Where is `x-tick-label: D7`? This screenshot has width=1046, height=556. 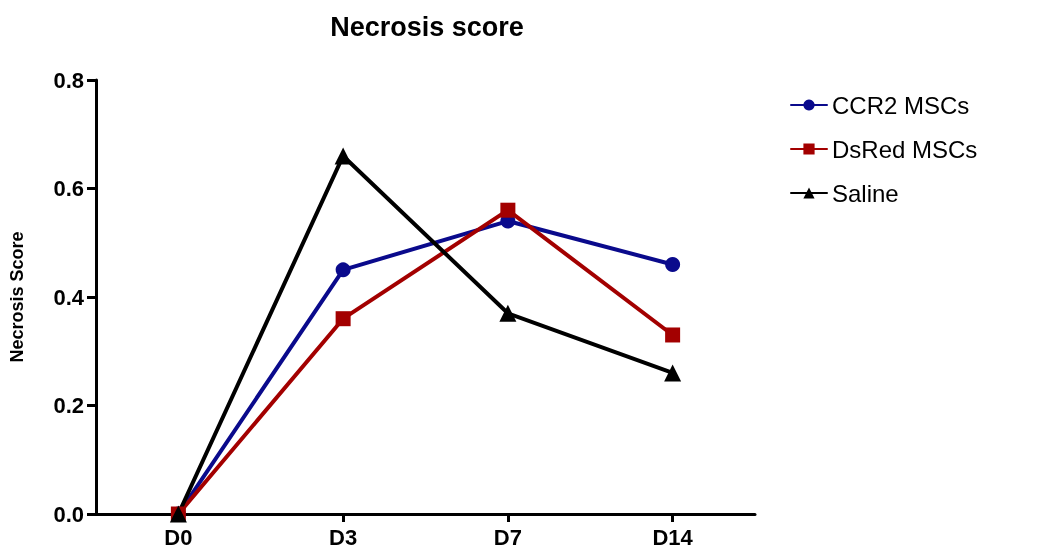
x-tick-label: D7 is located at coordinates (507, 537).